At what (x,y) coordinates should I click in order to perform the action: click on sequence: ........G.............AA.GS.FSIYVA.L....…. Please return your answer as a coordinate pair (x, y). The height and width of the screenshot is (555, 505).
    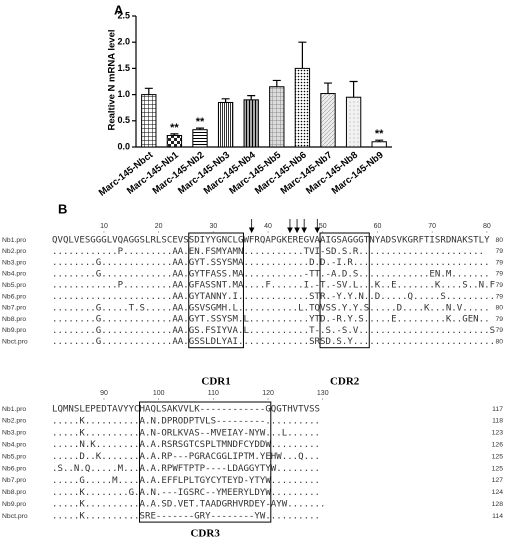
    Looking at the image, I should click on (273, 331).